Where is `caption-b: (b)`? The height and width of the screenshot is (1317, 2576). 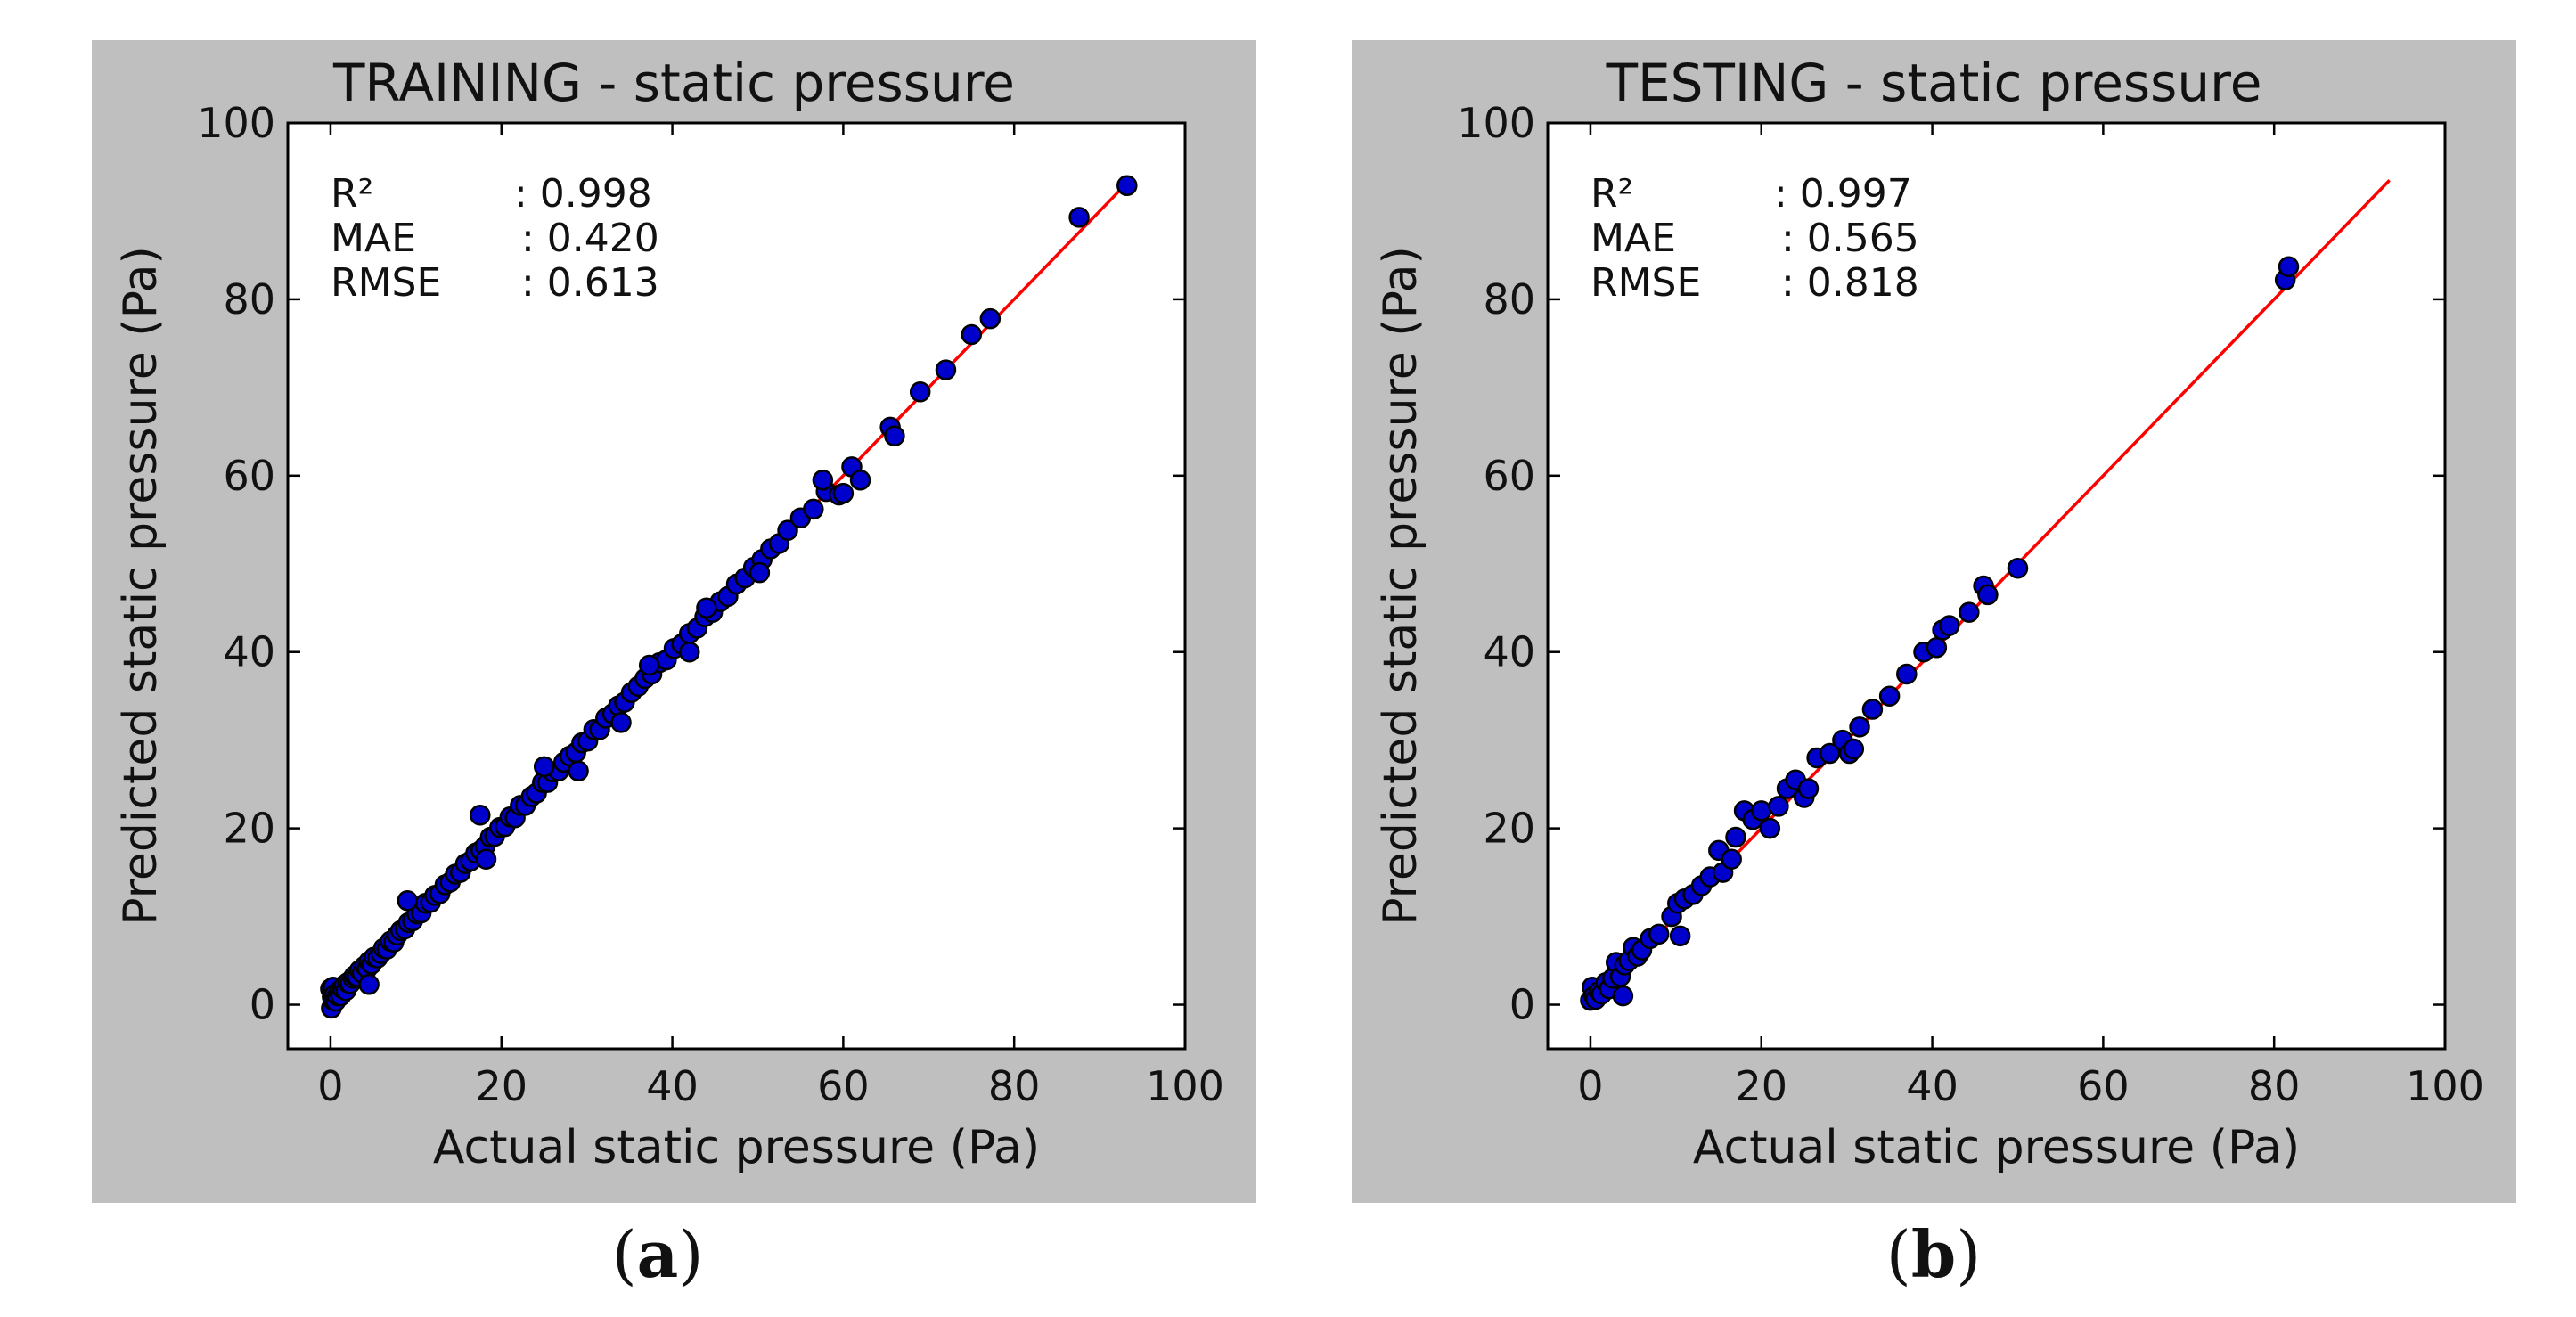
caption-b: (b) is located at coordinates (1933, 1254).